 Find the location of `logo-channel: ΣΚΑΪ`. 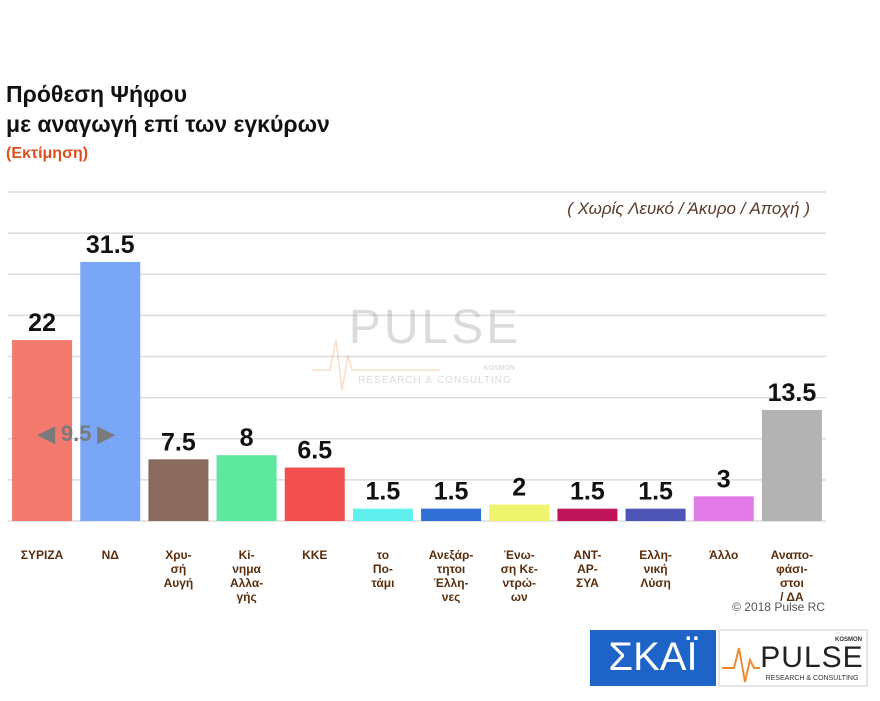

logo-channel: ΣΚΑΪ is located at coordinates (653, 658).